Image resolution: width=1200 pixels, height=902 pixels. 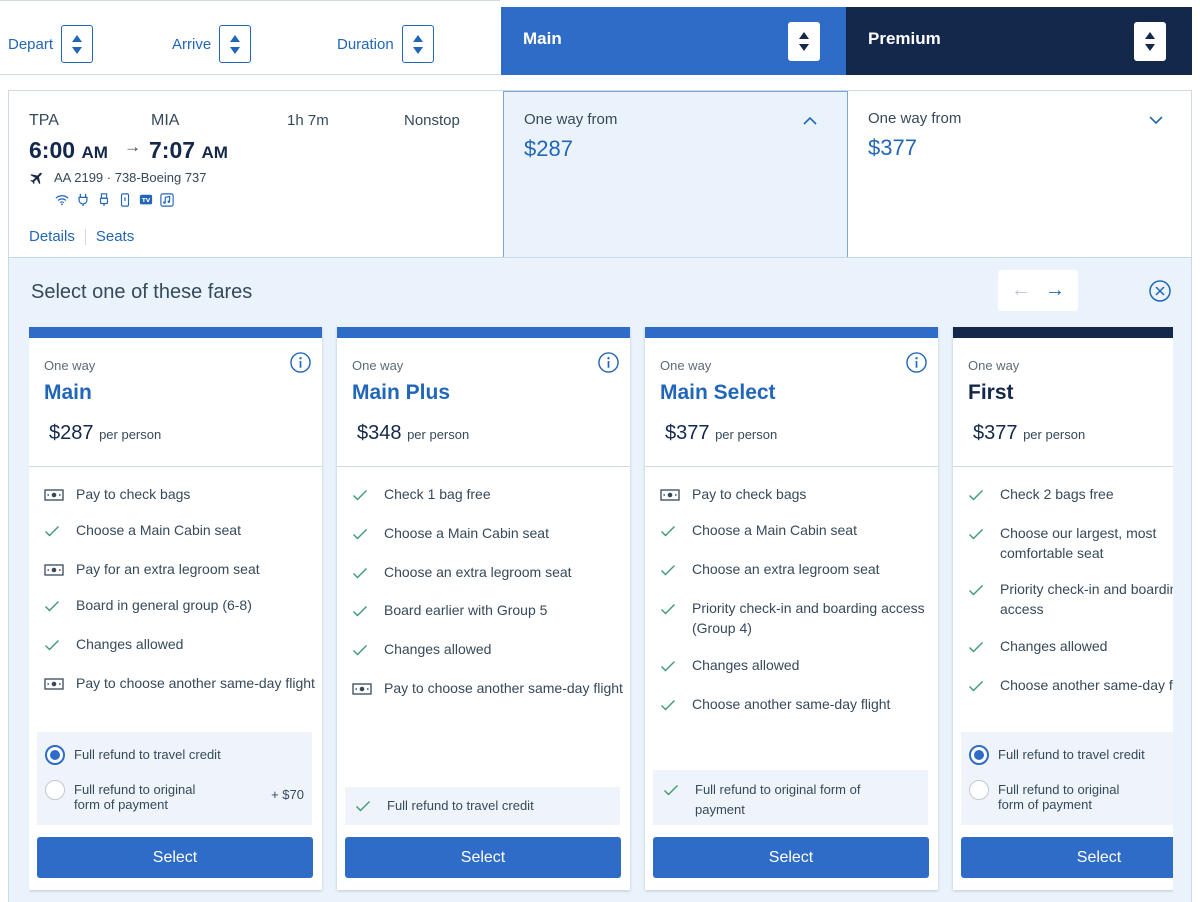 I want to click on fare-price: $287 per person, so click(x=105, y=433).